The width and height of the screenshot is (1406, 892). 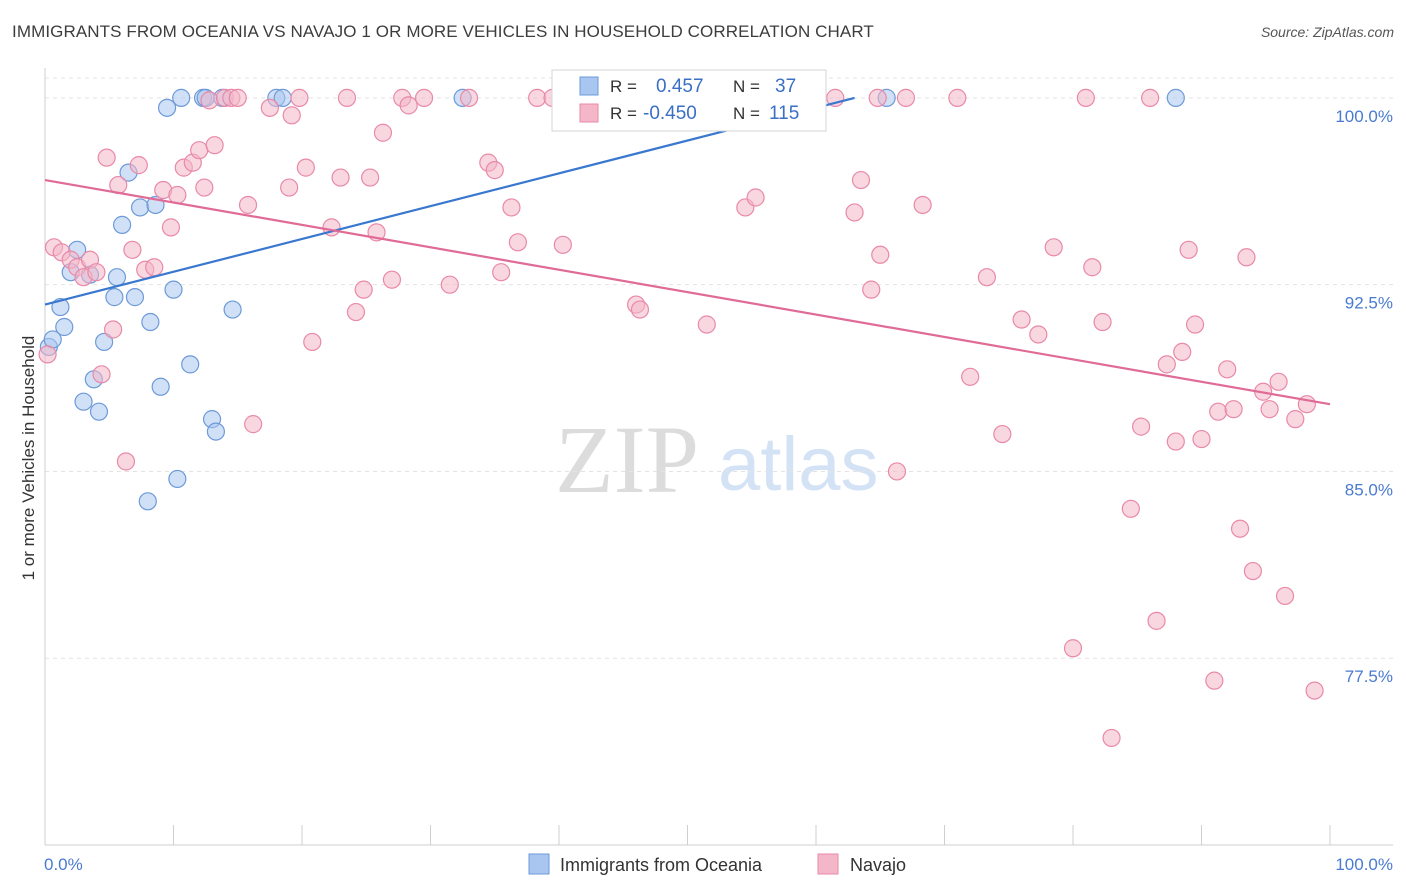 What do you see at coordinates (784, 113) in the screenshot?
I see `legend-n-value-navajo: 115` at bounding box center [784, 113].